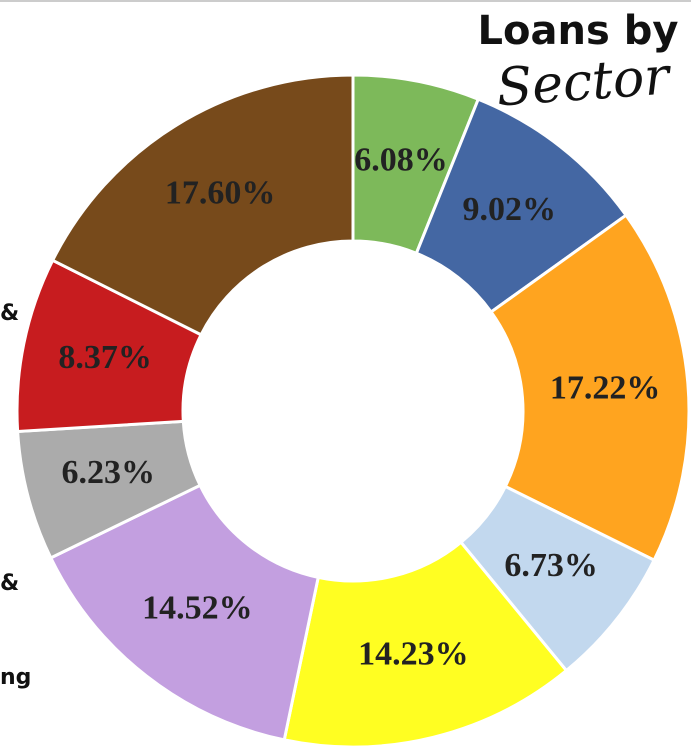  I want to click on value-label: 17.60%, so click(220, 192).